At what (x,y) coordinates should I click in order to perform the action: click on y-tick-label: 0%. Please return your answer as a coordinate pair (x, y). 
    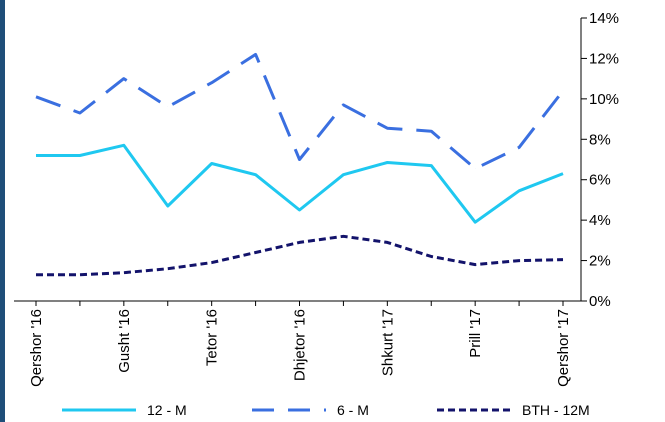
    Looking at the image, I should click on (600, 301).